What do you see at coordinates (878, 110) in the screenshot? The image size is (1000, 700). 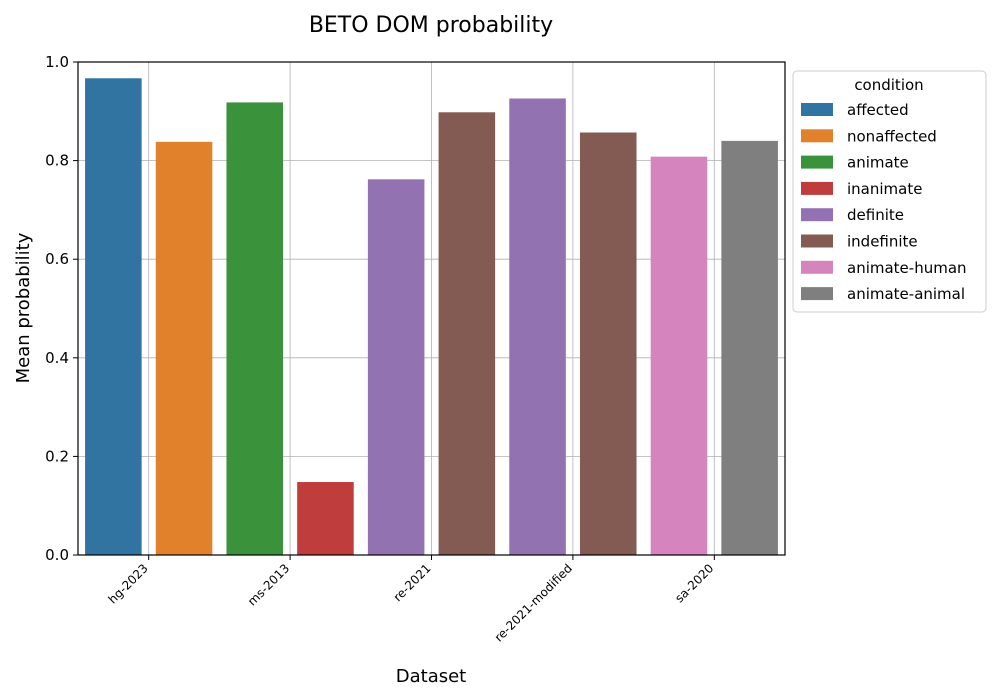 I see `legend-label-affected: affected` at bounding box center [878, 110].